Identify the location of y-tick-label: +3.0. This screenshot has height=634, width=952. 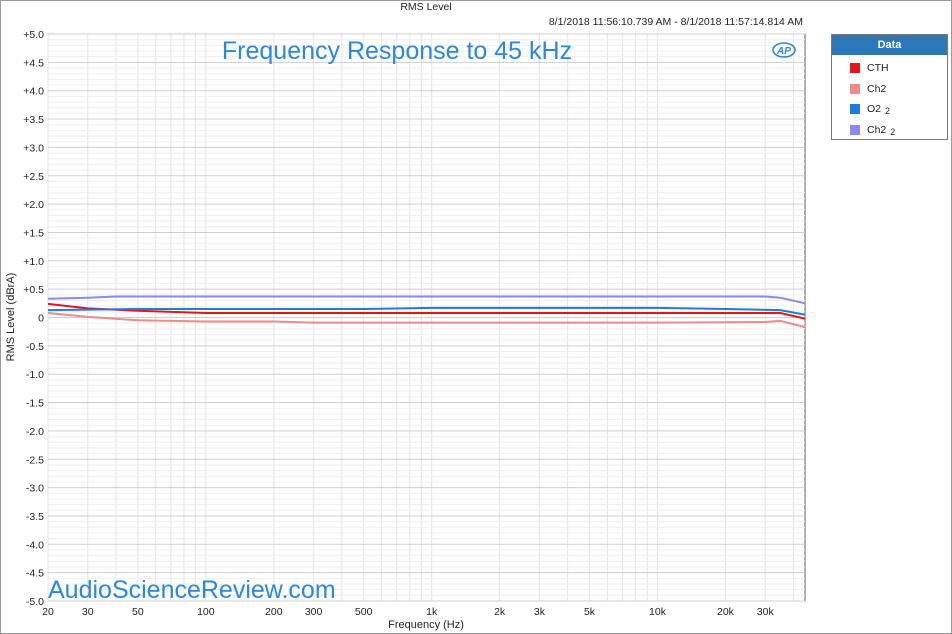
(33, 148).